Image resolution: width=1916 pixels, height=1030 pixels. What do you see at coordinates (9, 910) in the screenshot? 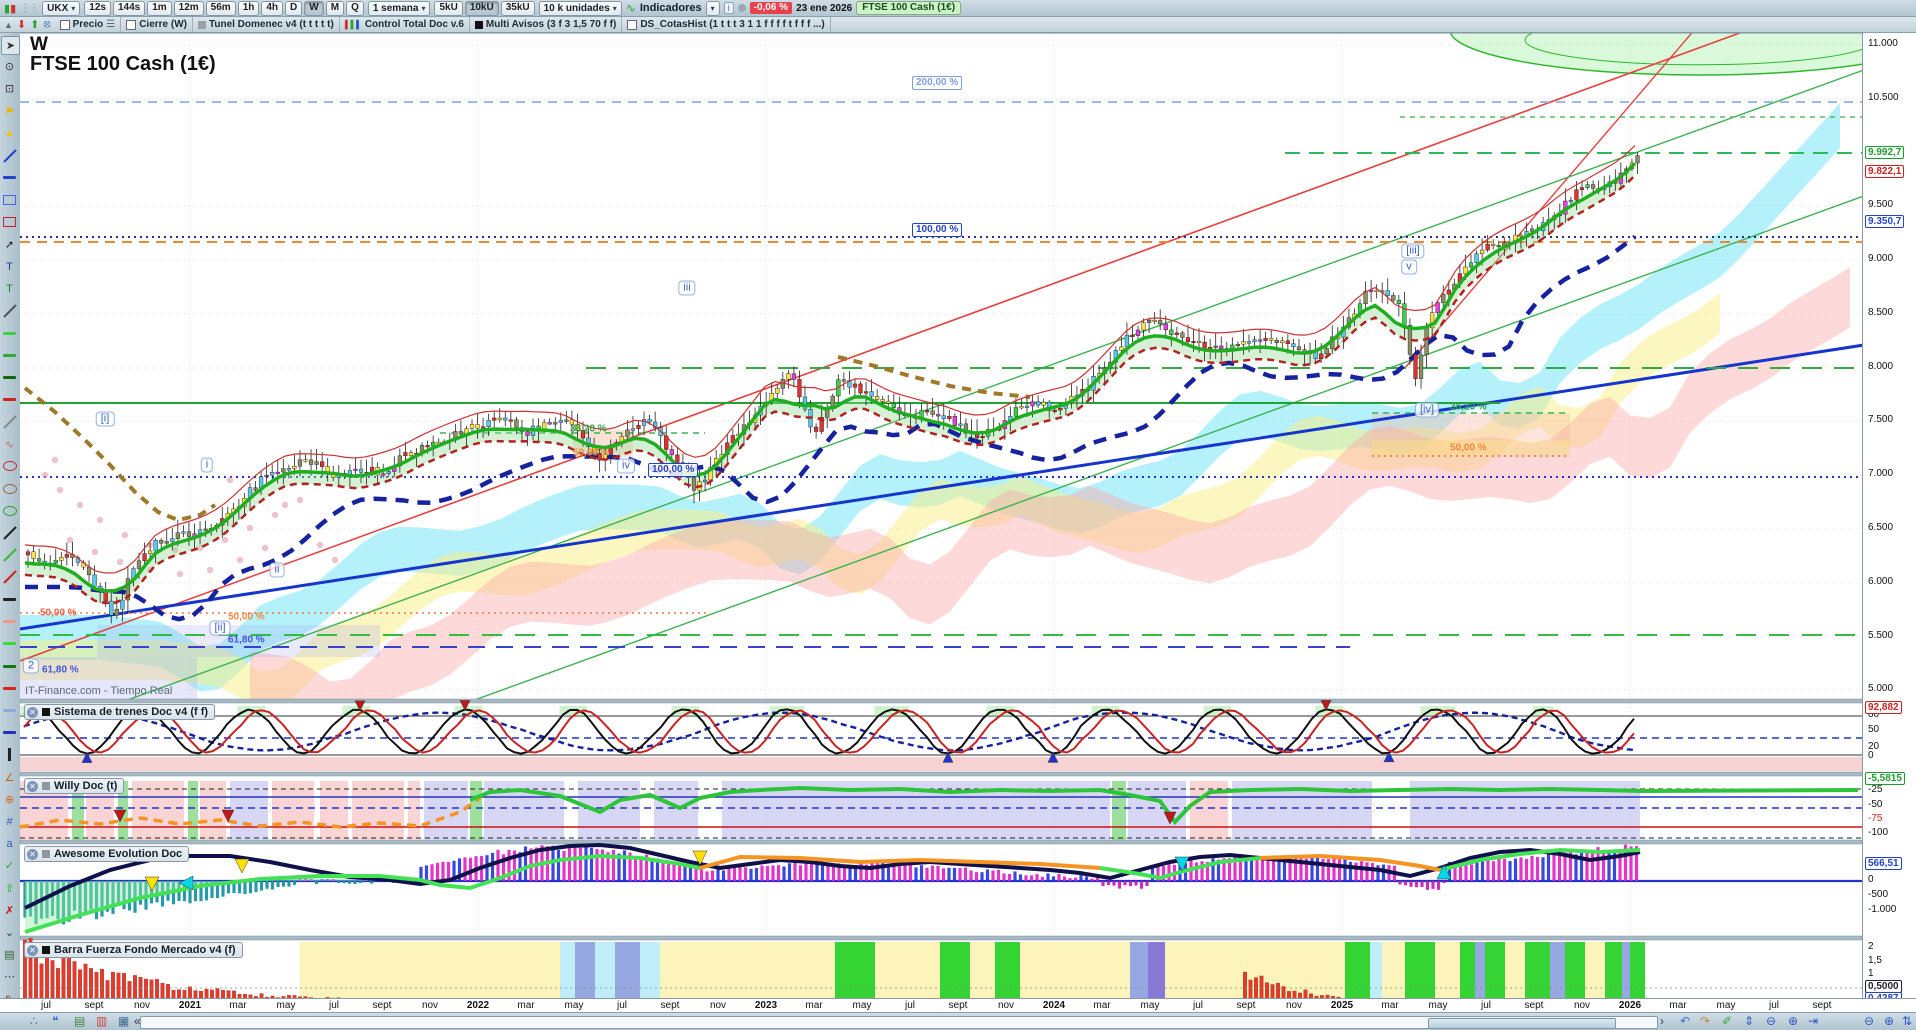
I see `delete-tool-icon: ✗` at bounding box center [9, 910].